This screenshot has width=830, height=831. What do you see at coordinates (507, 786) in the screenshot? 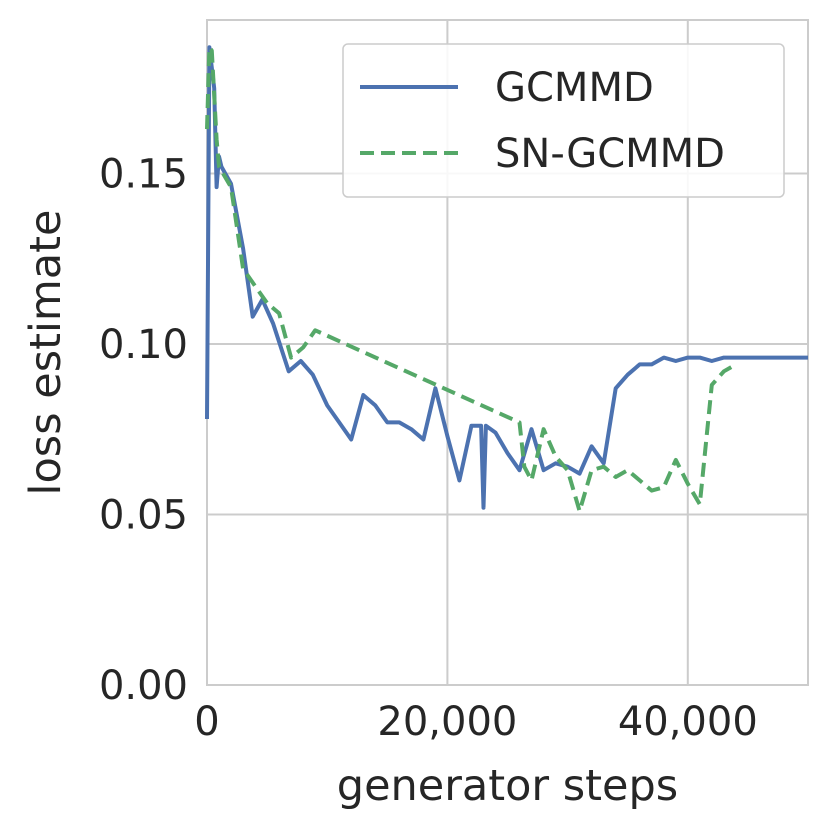
I see `x-axis-label: generator steps` at bounding box center [507, 786].